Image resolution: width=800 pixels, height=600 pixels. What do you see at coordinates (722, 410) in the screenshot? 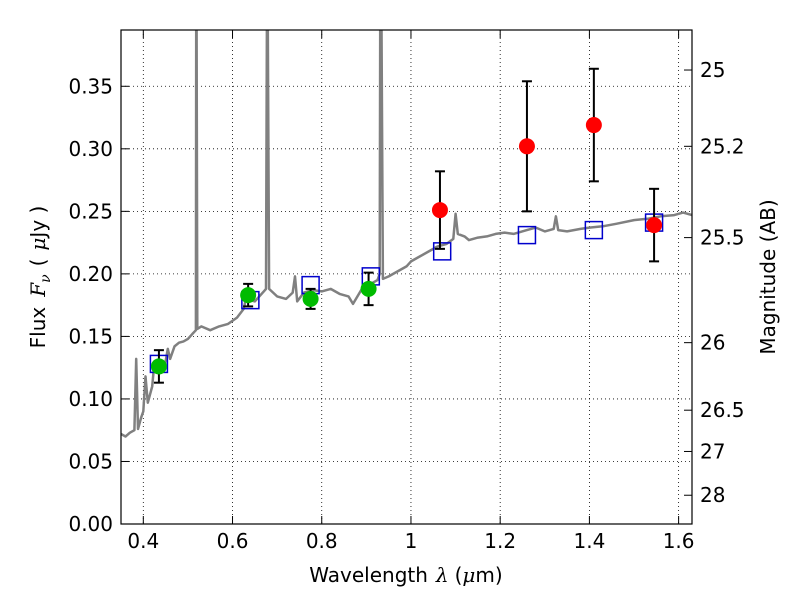
I see `y2-tick-label: 26.5` at bounding box center [722, 410].